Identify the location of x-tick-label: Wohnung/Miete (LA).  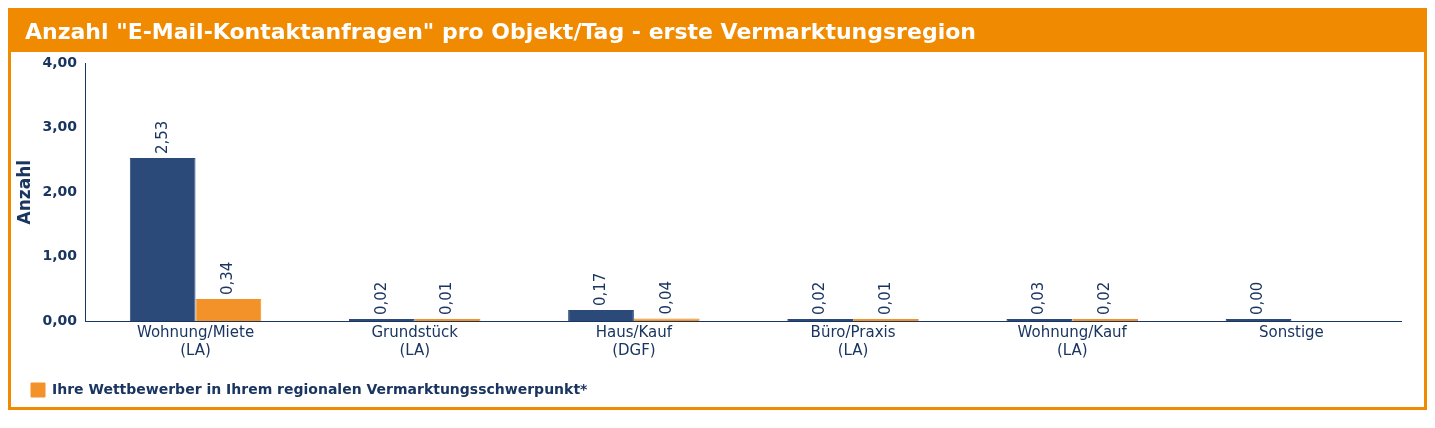
(195, 340).